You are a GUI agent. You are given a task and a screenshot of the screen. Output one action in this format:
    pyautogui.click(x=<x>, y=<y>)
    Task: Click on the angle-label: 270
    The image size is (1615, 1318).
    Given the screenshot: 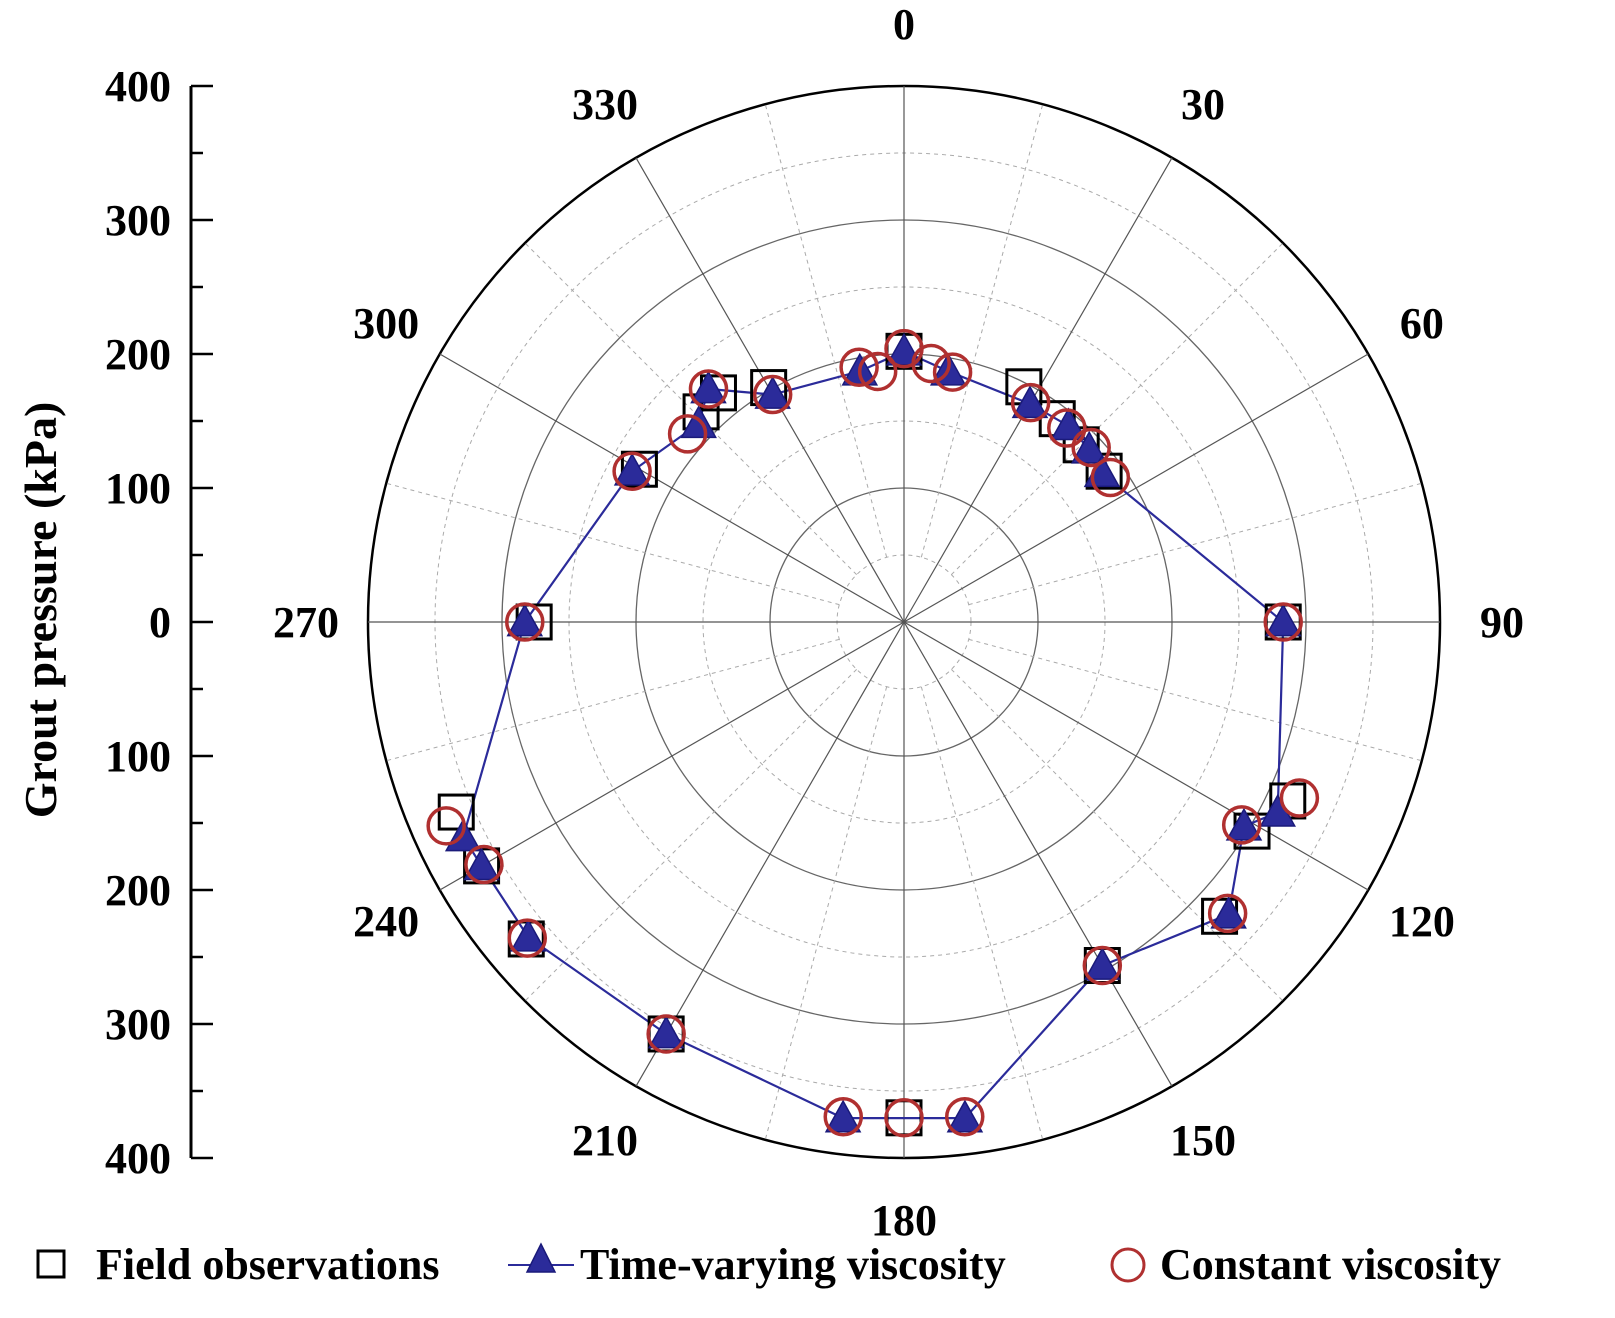 What is the action you would take?
    pyautogui.click(x=306, y=622)
    